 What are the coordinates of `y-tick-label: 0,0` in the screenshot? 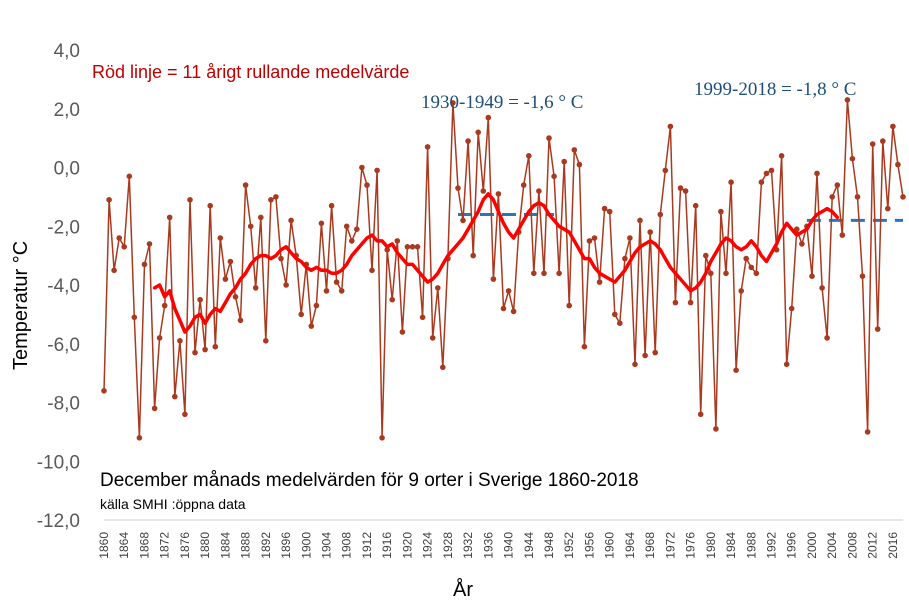 It's located at (67, 169).